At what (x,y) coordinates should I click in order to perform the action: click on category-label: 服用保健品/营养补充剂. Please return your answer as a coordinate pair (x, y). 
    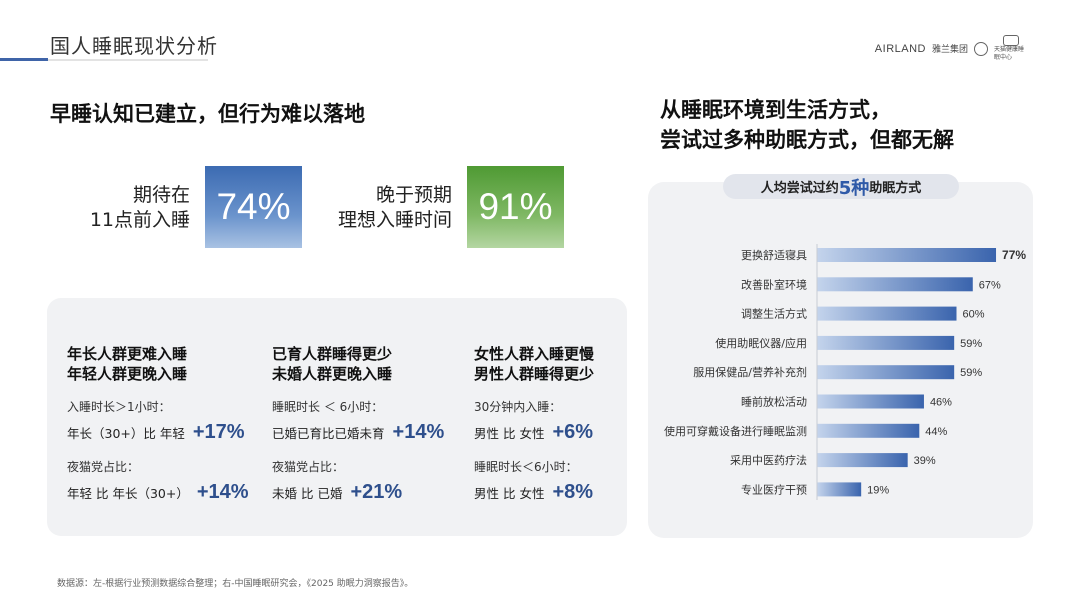
    Looking at the image, I should click on (750, 372).